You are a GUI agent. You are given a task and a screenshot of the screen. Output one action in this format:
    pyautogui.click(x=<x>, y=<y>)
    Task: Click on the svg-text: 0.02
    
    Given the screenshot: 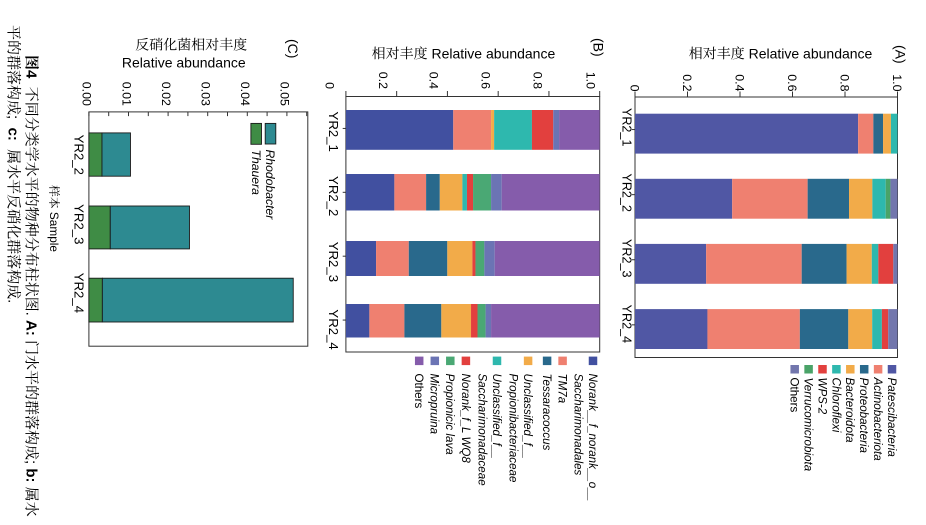 What is the action you would take?
    pyautogui.click(x=166, y=94)
    